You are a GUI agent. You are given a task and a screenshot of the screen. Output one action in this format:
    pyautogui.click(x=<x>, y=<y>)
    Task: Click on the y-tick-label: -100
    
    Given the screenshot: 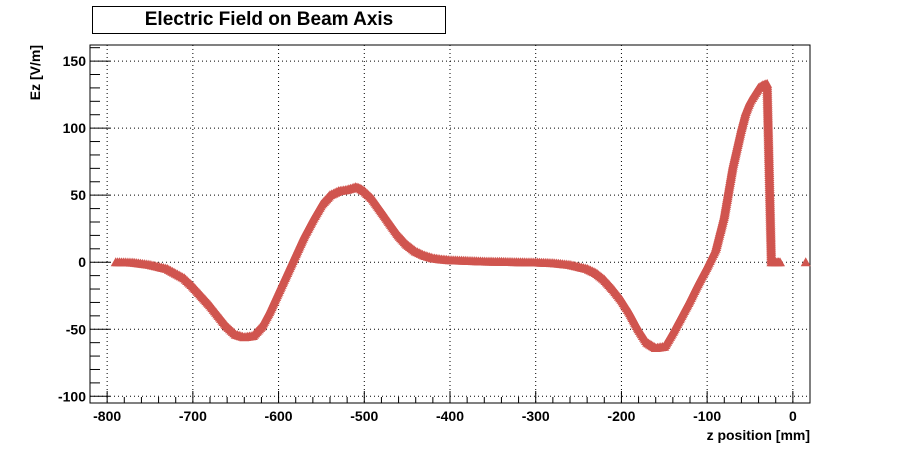 What is the action you would take?
    pyautogui.click(x=72, y=396)
    